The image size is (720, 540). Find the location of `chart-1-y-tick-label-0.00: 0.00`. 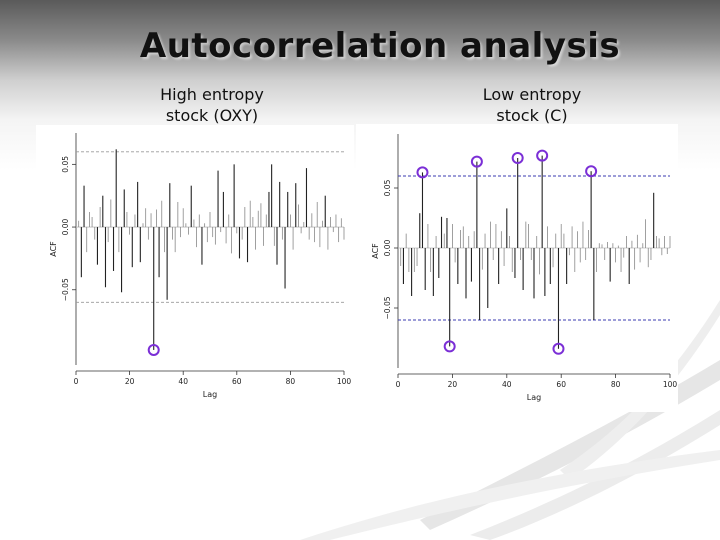

chart-1-y-tick-label-0.00: 0.00 is located at coordinates (65, 226).